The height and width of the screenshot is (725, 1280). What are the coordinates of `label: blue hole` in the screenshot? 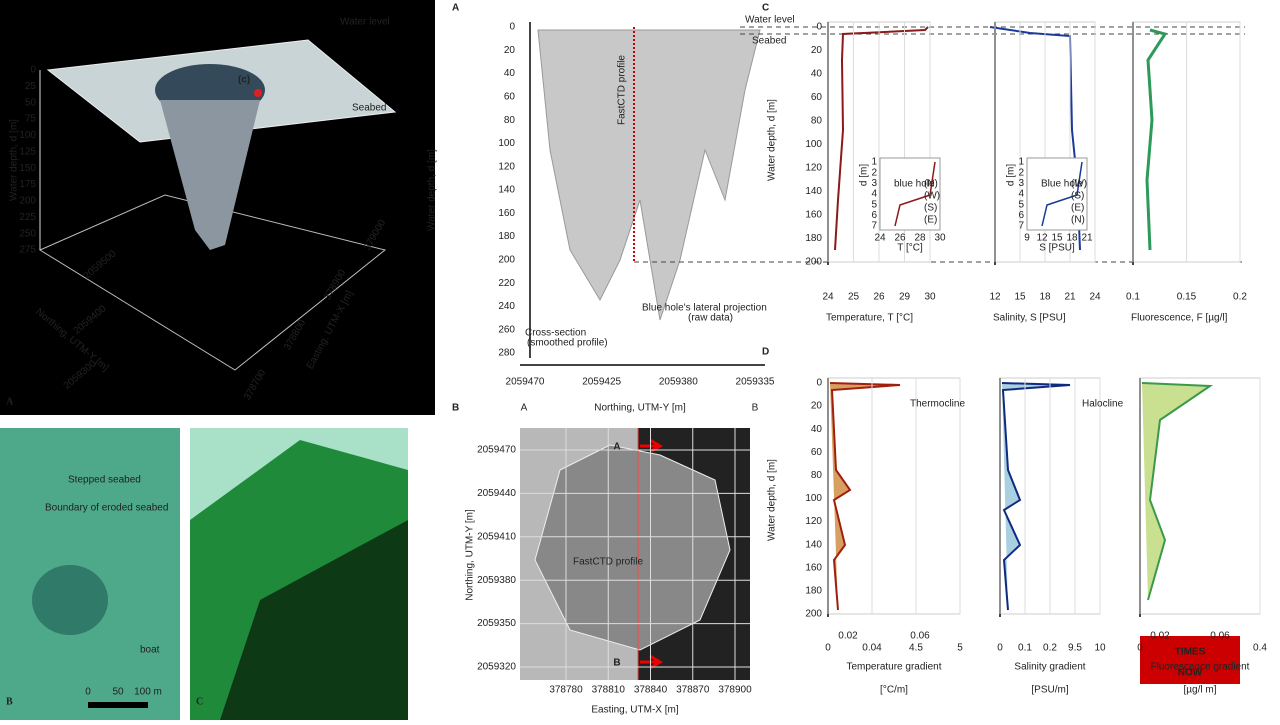 It's located at (914, 184).